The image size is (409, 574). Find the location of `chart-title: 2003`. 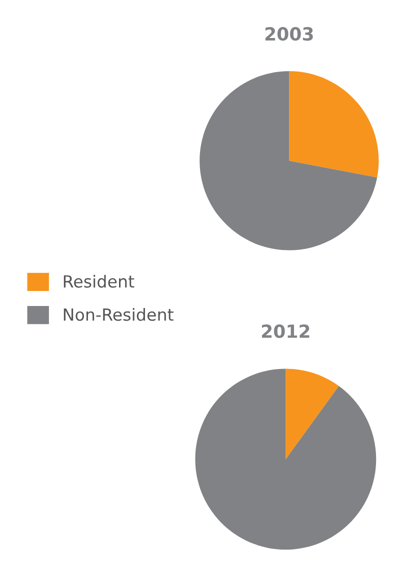

chart-title: 2003 is located at coordinates (289, 34).